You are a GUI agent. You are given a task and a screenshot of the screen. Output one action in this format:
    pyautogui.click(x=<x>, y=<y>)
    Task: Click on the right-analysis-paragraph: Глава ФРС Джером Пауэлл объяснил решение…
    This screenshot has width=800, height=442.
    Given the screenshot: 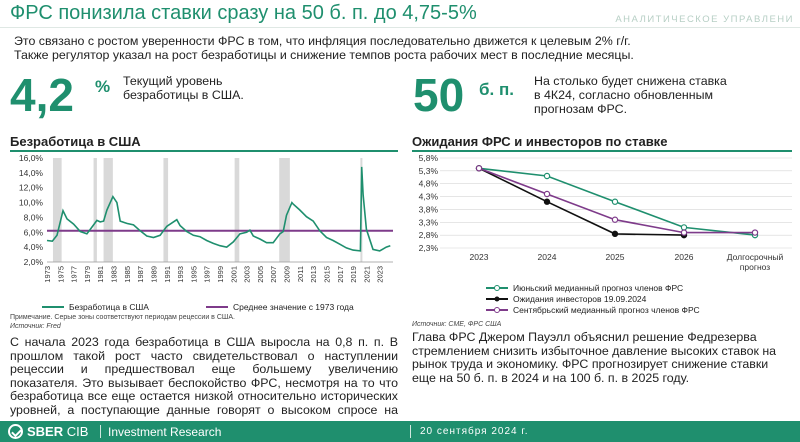 What is the action you would take?
    pyautogui.click(x=594, y=357)
    